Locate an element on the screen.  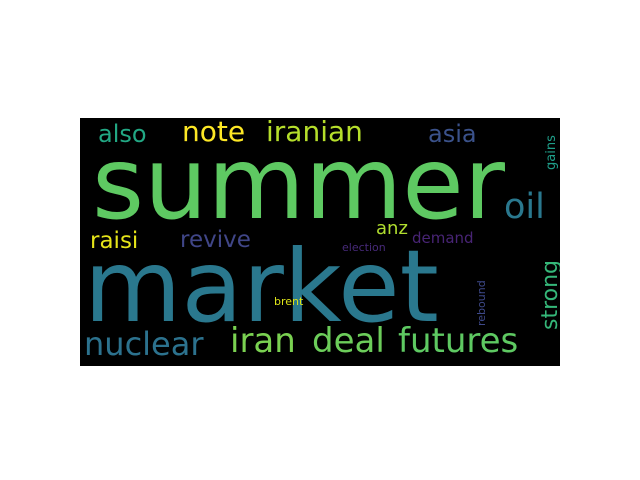
word-deal: deal is located at coordinates (348, 341).